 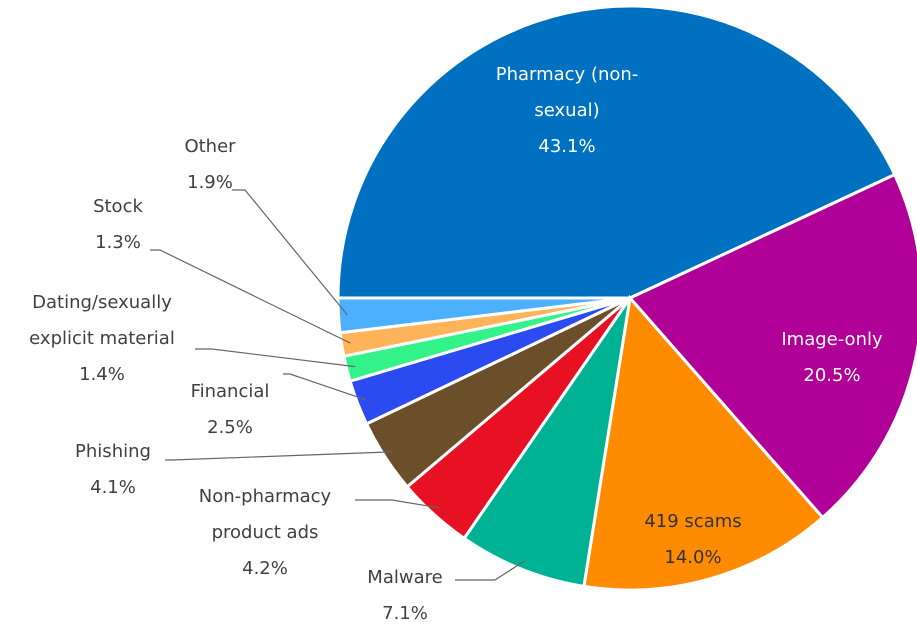 I want to click on slice-label: Non-pharmacy product ads 4.2%, so click(x=265, y=533).